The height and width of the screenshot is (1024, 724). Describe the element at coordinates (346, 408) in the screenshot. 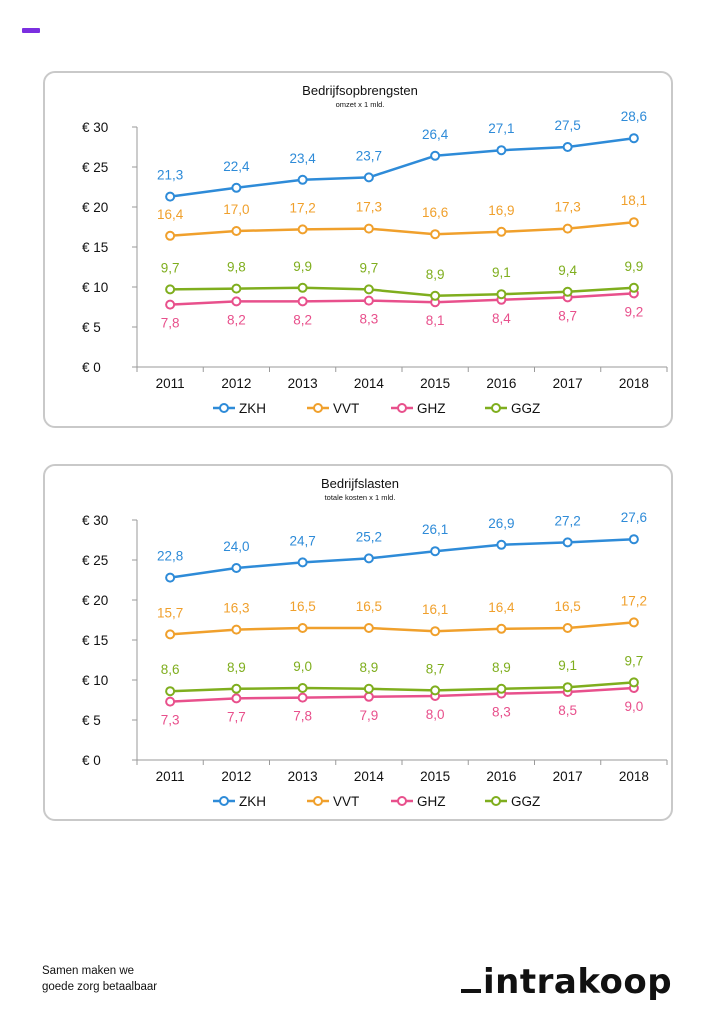

I see `legend-label-vvt: VVT` at that location.